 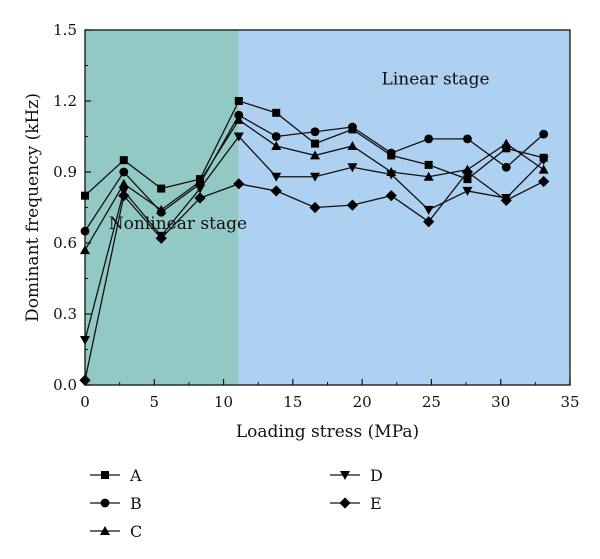 What do you see at coordinates (155, 402) in the screenshot?
I see `x-tick-label: 5` at bounding box center [155, 402].